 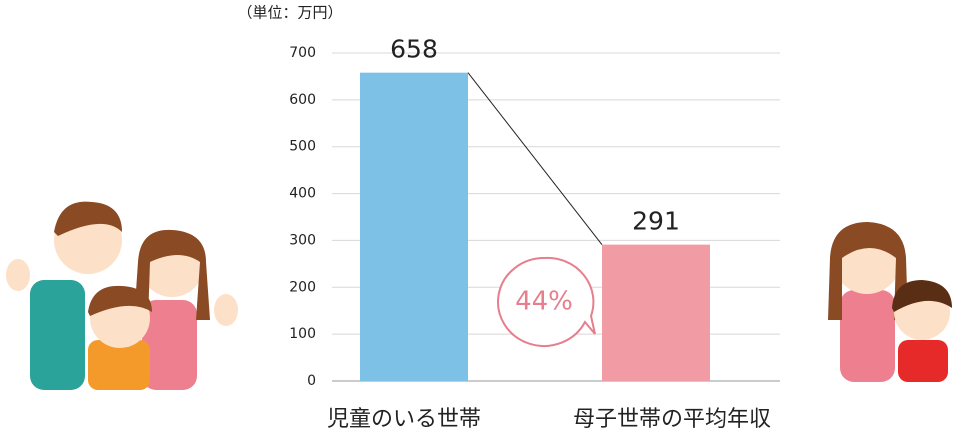 What do you see at coordinates (311, 381) in the screenshot?
I see `y-tick-label: 0` at bounding box center [311, 381].